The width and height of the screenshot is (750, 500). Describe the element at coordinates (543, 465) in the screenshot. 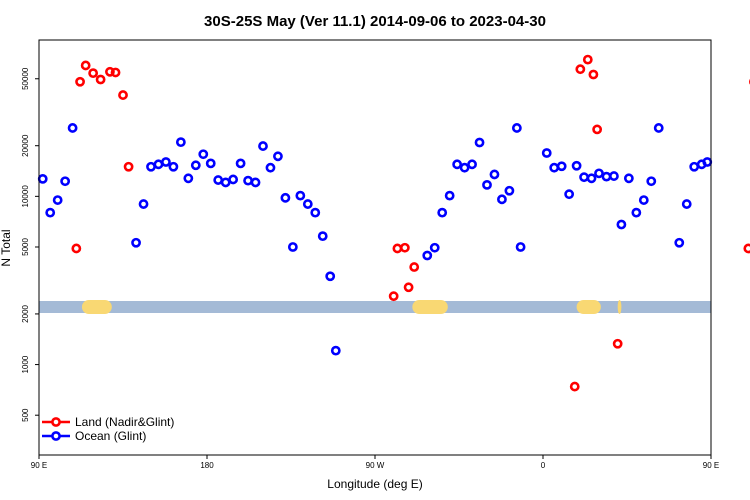

I see `x-tick-label: 0` at that location.